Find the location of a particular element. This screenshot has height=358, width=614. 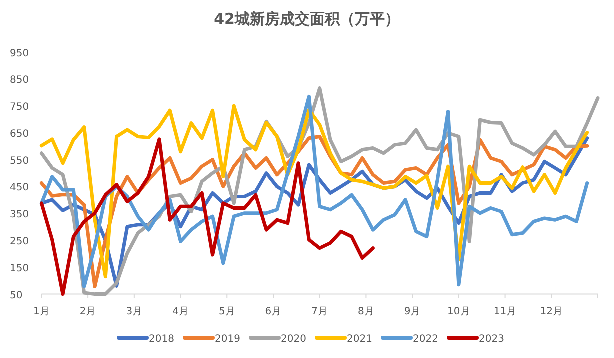

chart-title: 42城新房成交面积（万平） is located at coordinates (307, 19).